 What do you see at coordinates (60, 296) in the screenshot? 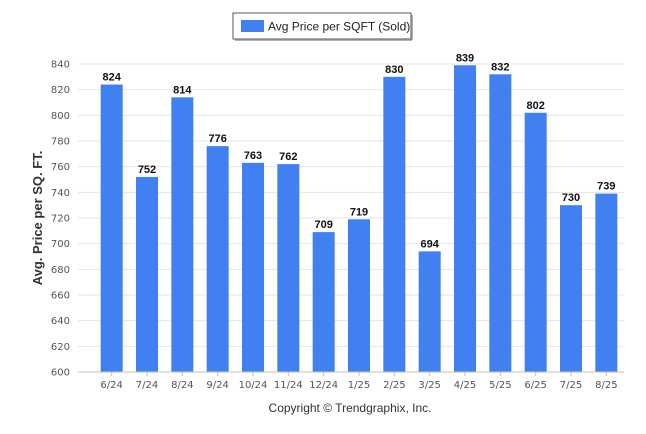
I see `y-tick-label: 660` at bounding box center [60, 296].